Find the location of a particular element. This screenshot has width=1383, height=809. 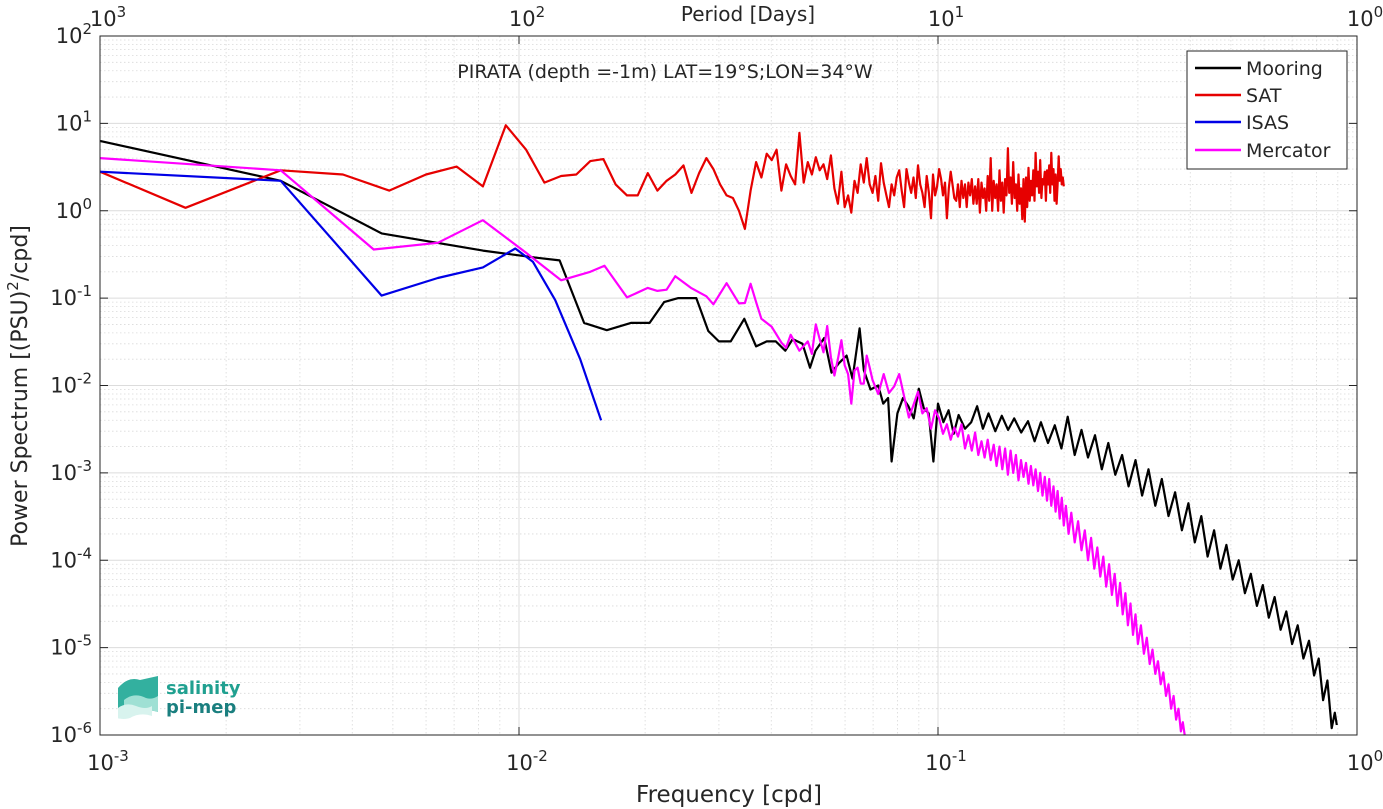

legend-label-sat: SAT is located at coordinates (1264, 96).